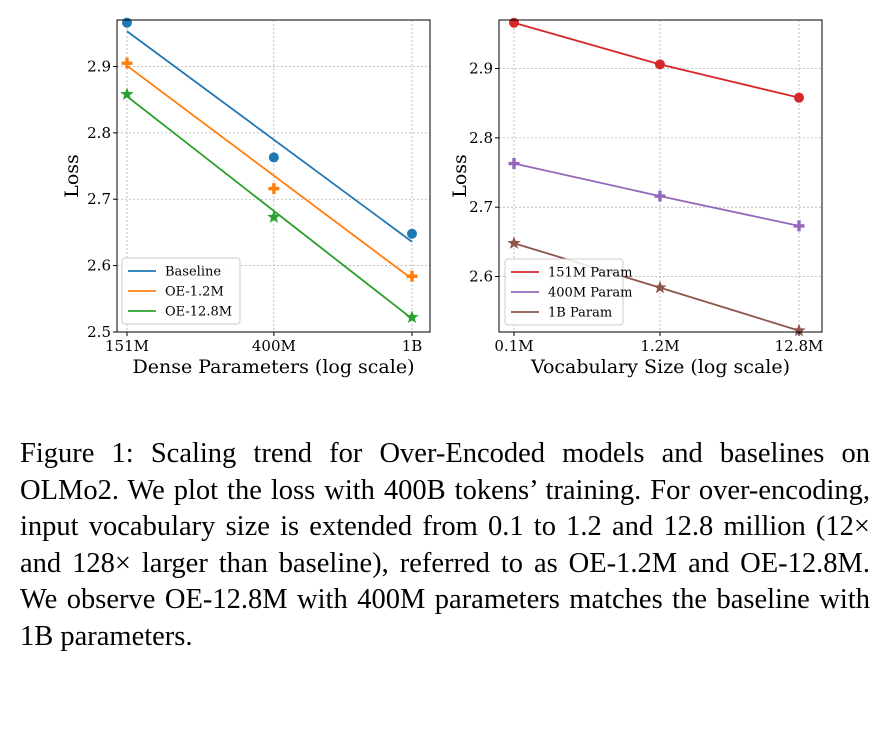 This screenshot has width=890, height=747. I want to click on legend-label: 151M Param, so click(590, 273).